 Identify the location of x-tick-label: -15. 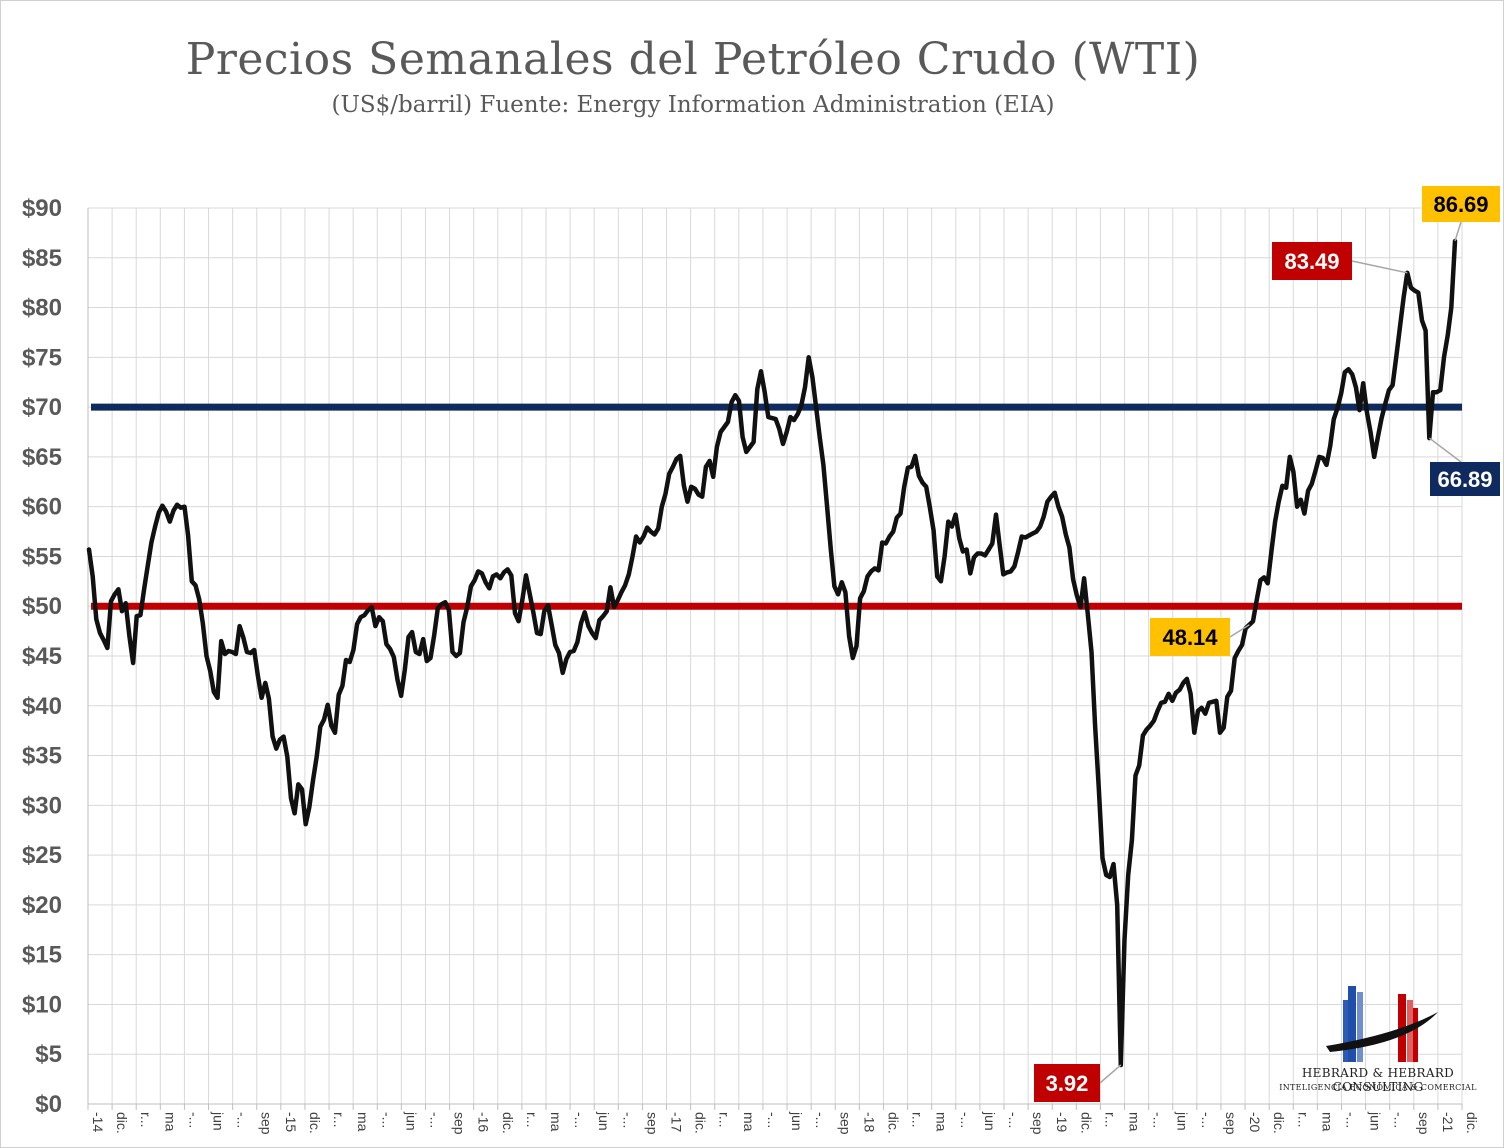
(291, 1122).